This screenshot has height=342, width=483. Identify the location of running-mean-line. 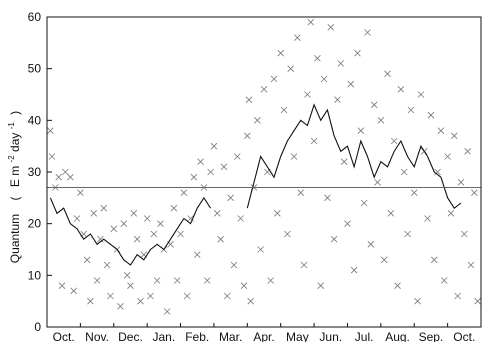
(130, 231).